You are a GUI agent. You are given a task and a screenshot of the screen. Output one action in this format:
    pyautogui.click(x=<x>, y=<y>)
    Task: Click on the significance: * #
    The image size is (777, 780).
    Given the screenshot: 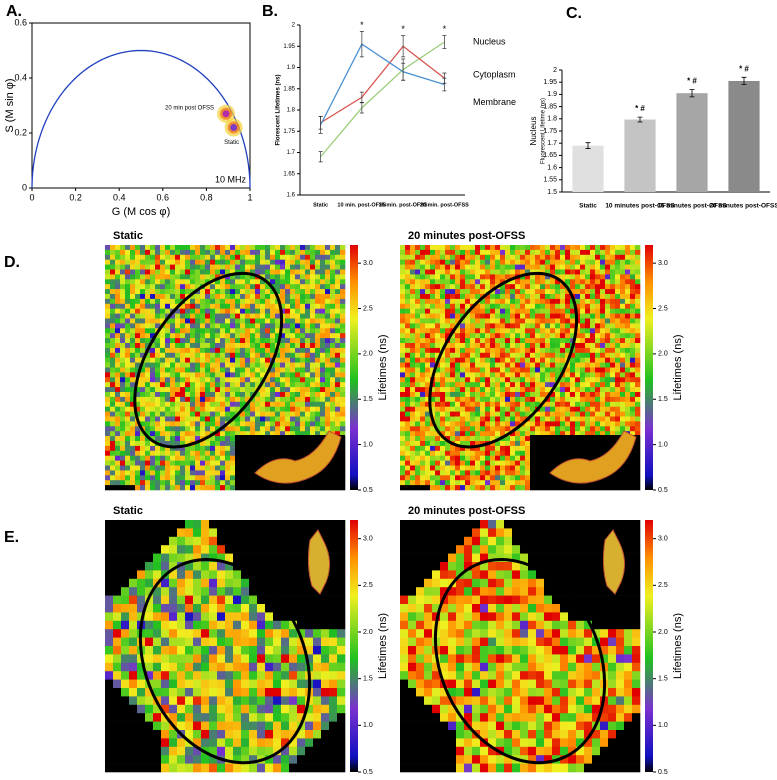 What is the action you would take?
    pyautogui.click(x=640, y=108)
    